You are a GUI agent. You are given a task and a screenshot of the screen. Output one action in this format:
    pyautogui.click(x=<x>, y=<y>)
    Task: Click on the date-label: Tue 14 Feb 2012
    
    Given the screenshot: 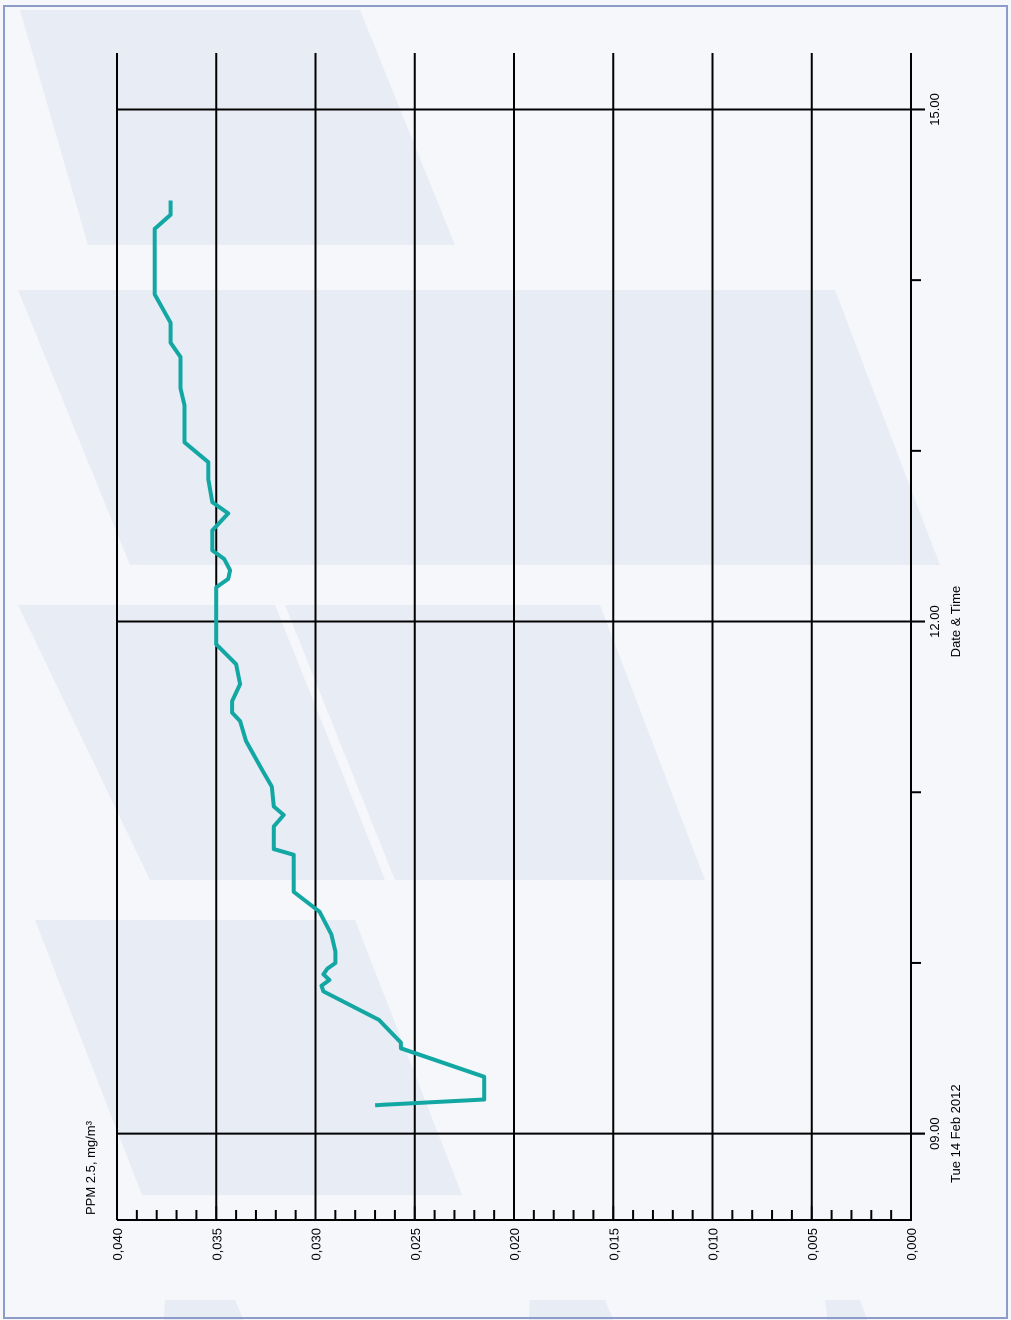 What is the action you would take?
    pyautogui.click(x=955, y=1133)
    